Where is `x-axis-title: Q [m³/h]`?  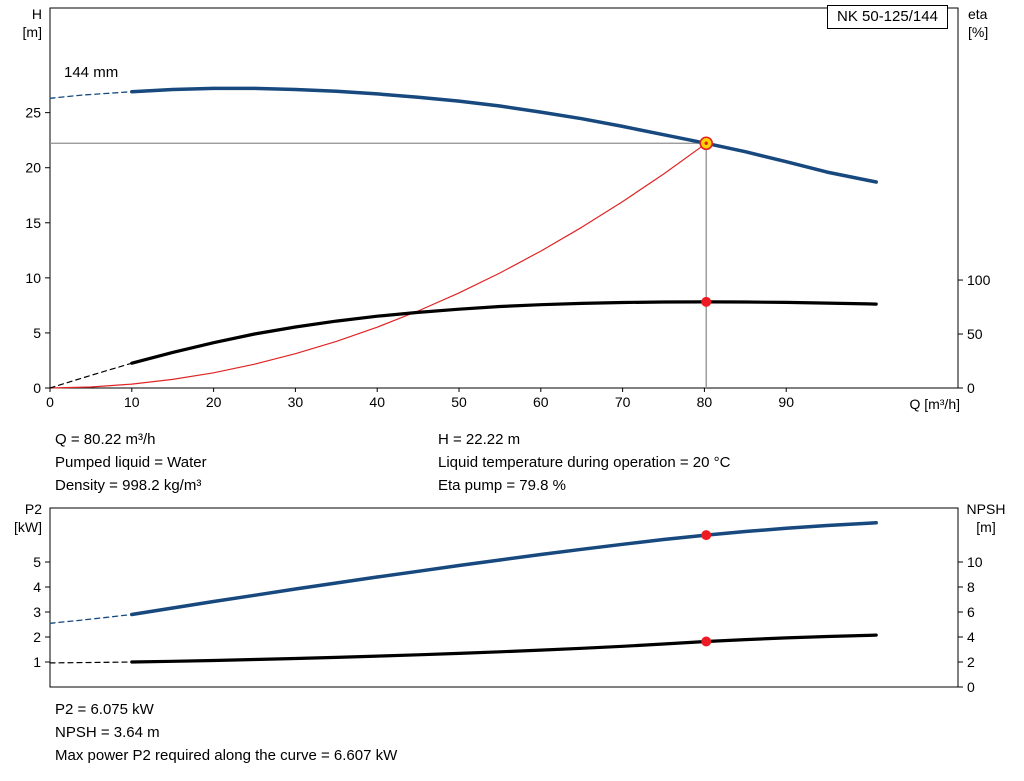
x-axis-title: Q [m³/h] is located at coordinates (934, 404).